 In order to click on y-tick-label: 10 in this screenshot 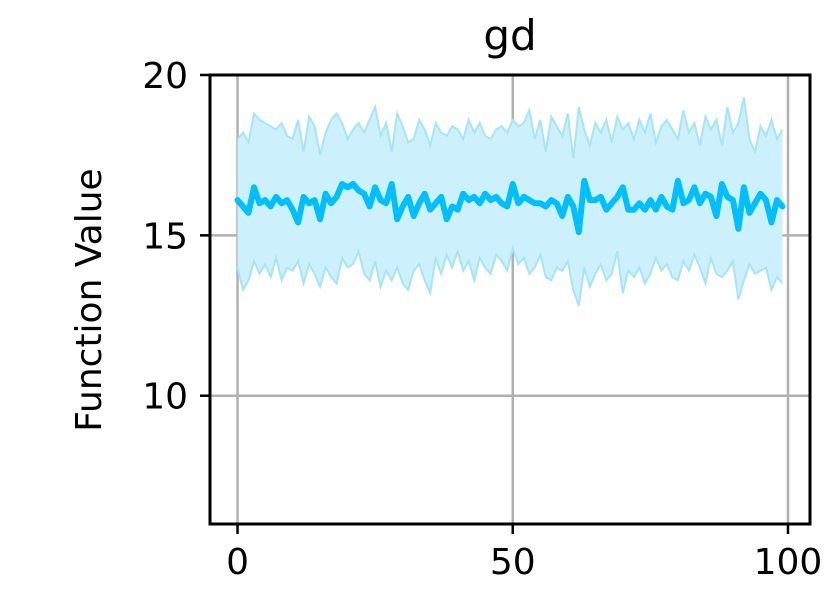, I will do `click(165, 397)`.